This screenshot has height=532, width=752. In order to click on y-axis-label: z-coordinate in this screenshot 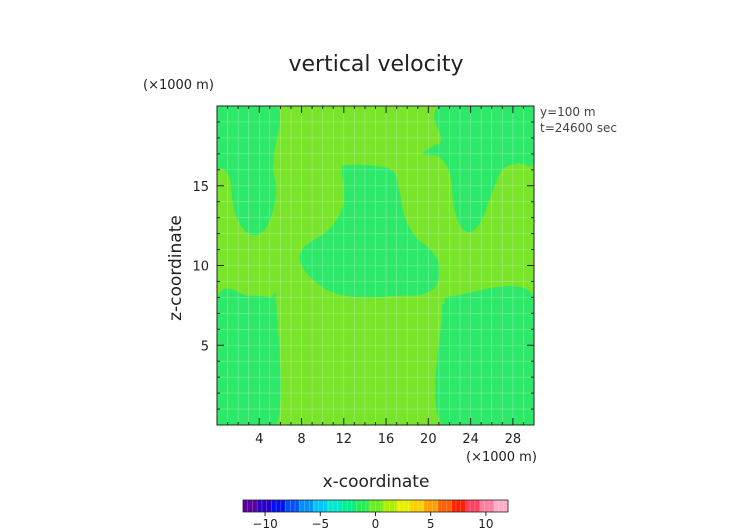, I will do `click(176, 268)`.